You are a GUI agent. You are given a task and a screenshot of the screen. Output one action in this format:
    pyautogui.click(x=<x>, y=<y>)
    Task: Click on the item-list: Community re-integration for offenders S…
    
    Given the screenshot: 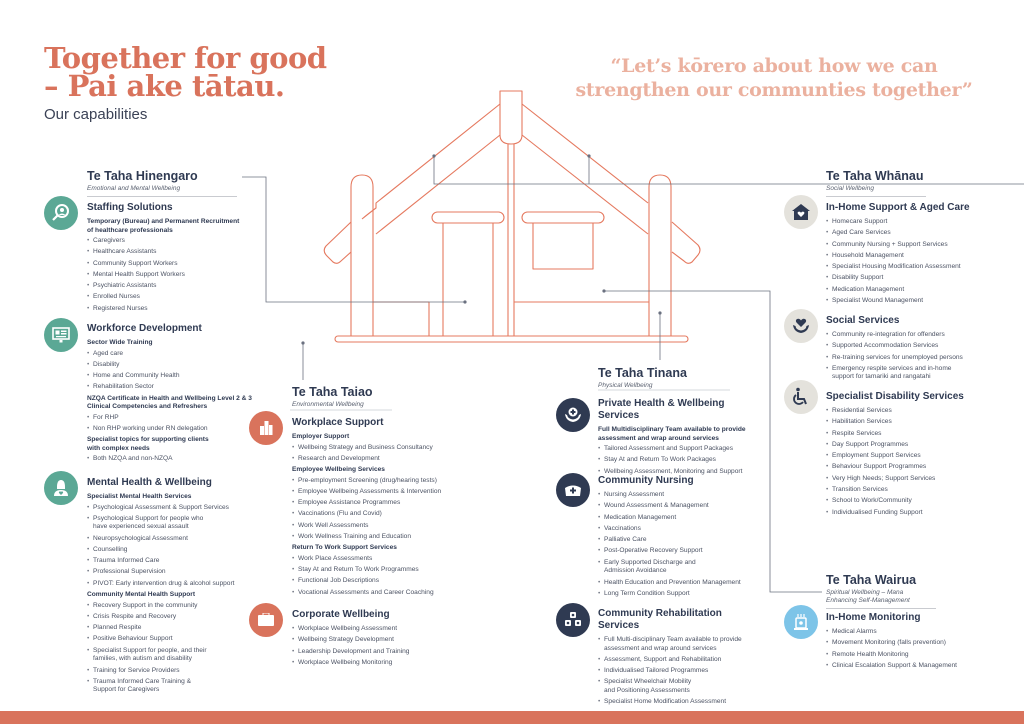 What is the action you would take?
    pyautogui.click(x=906, y=356)
    